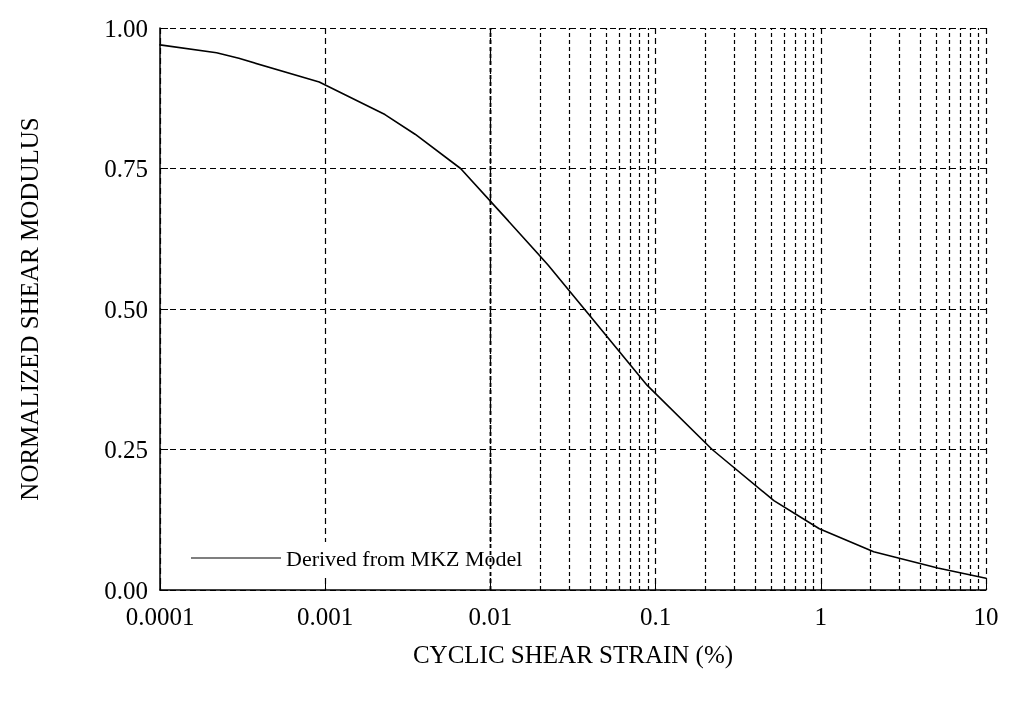 This screenshot has width=1014, height=702. Describe the element at coordinates (29, 309) in the screenshot. I see `y-axis-title: NORMALIZED SHEAR MODULUS` at that location.